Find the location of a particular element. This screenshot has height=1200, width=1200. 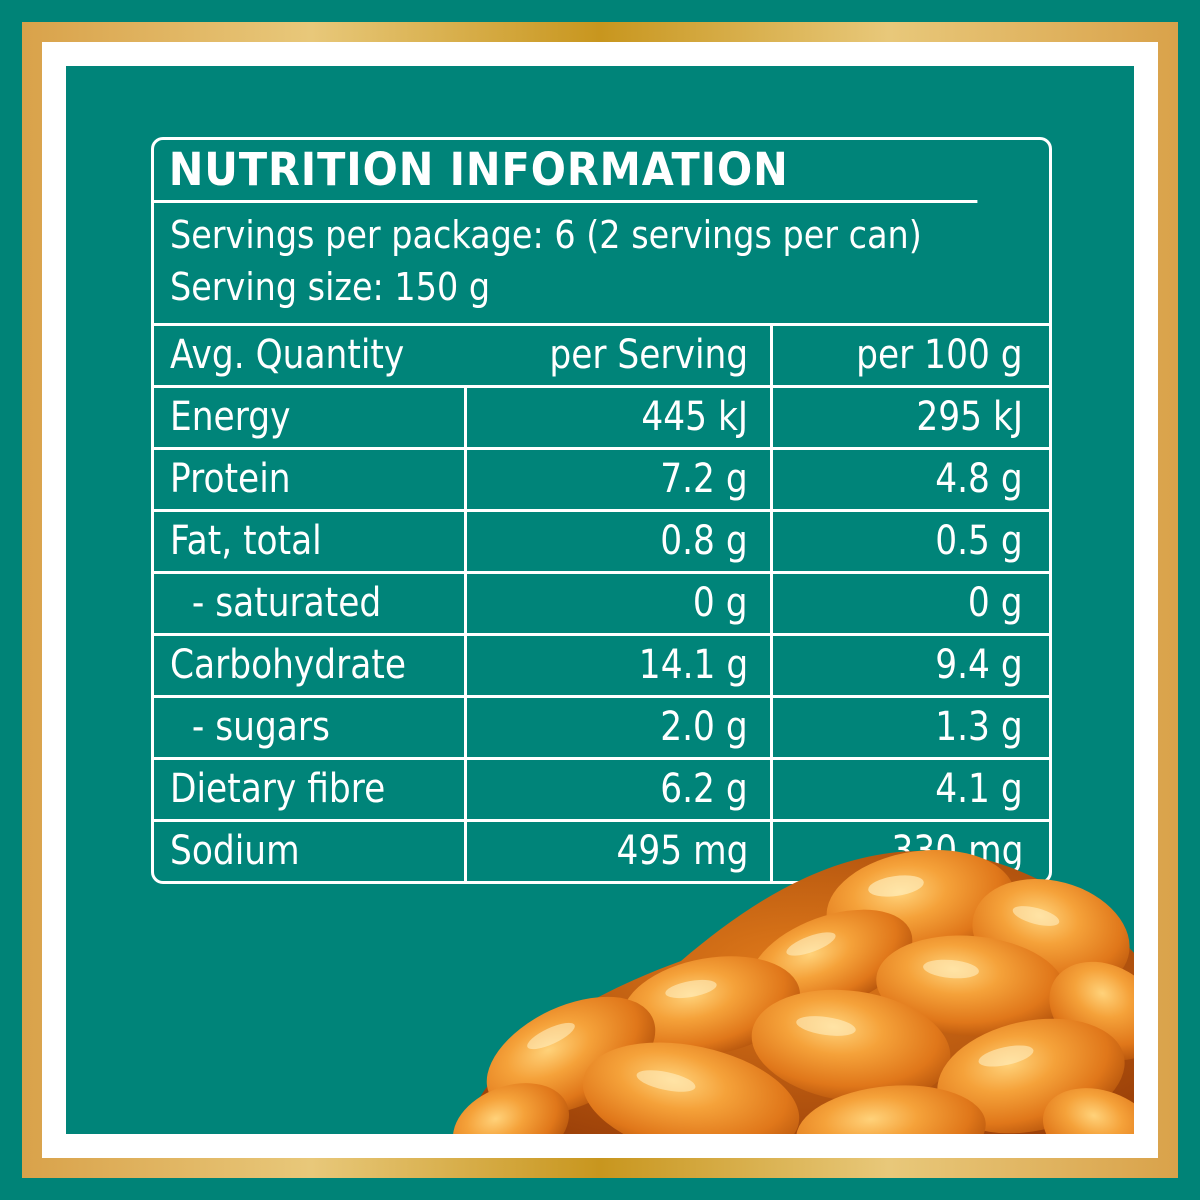

table-row: Dietary fibre 6.2 g 4.1 g is located at coordinates (601, 791).